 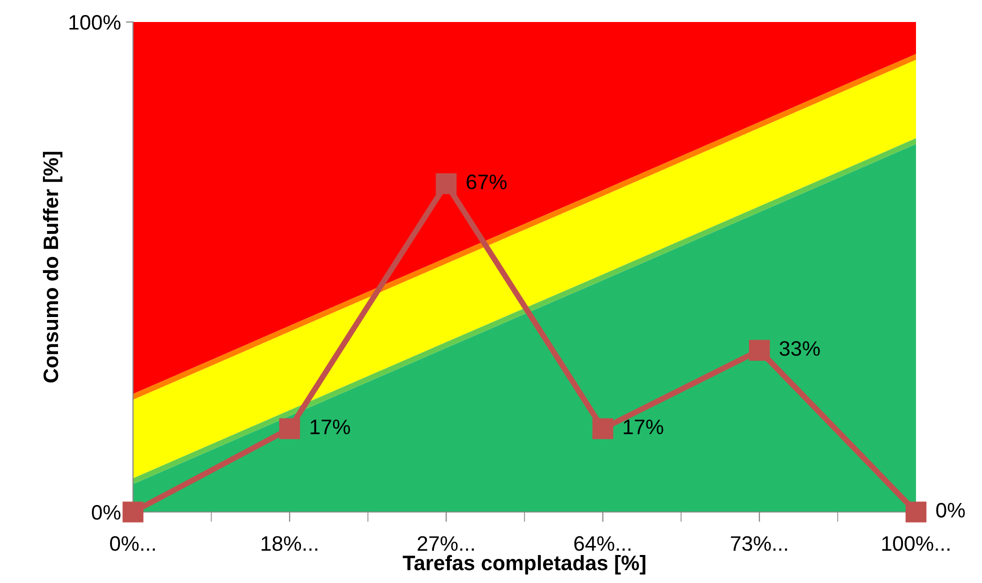 I want to click on data-label: 33%, so click(x=800, y=348).